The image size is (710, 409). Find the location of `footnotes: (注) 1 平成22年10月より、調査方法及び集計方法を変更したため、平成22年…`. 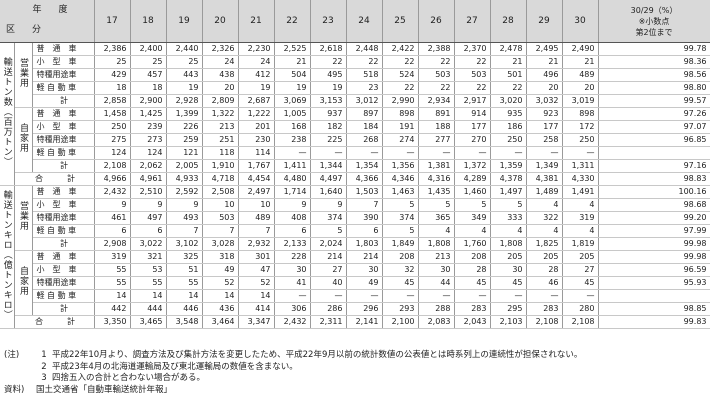

footnotes: (注) 1 平成22年10月より、調査方法及び集計方法を変更したため、平成22年… is located at coordinates (356, 373).